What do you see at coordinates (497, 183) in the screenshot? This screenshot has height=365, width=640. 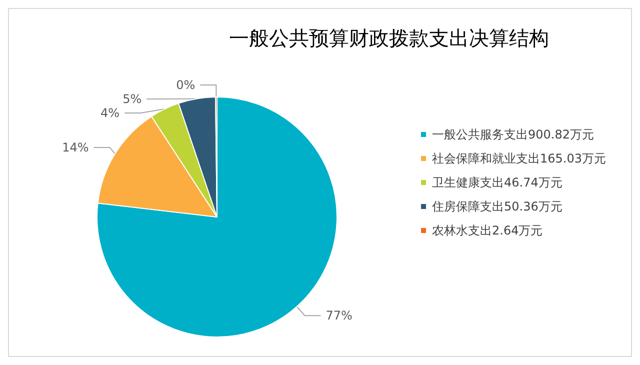 I see `legend-label: 卫生健康支出46.74万元` at bounding box center [497, 183].